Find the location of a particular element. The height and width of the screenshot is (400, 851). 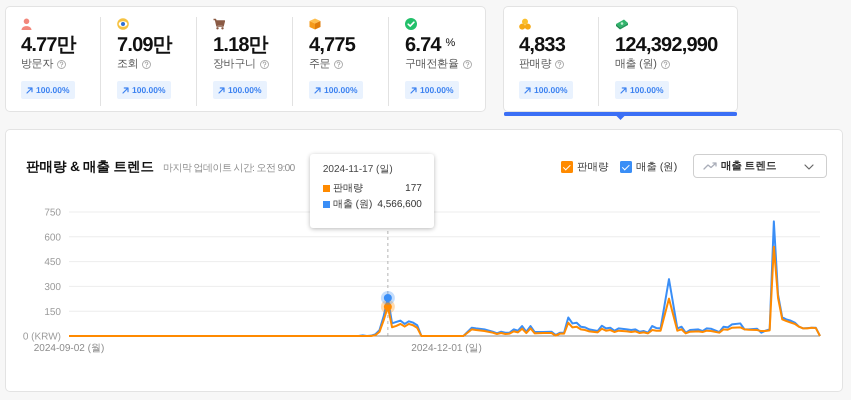

y-tick-label: 150 is located at coordinates (53, 312).